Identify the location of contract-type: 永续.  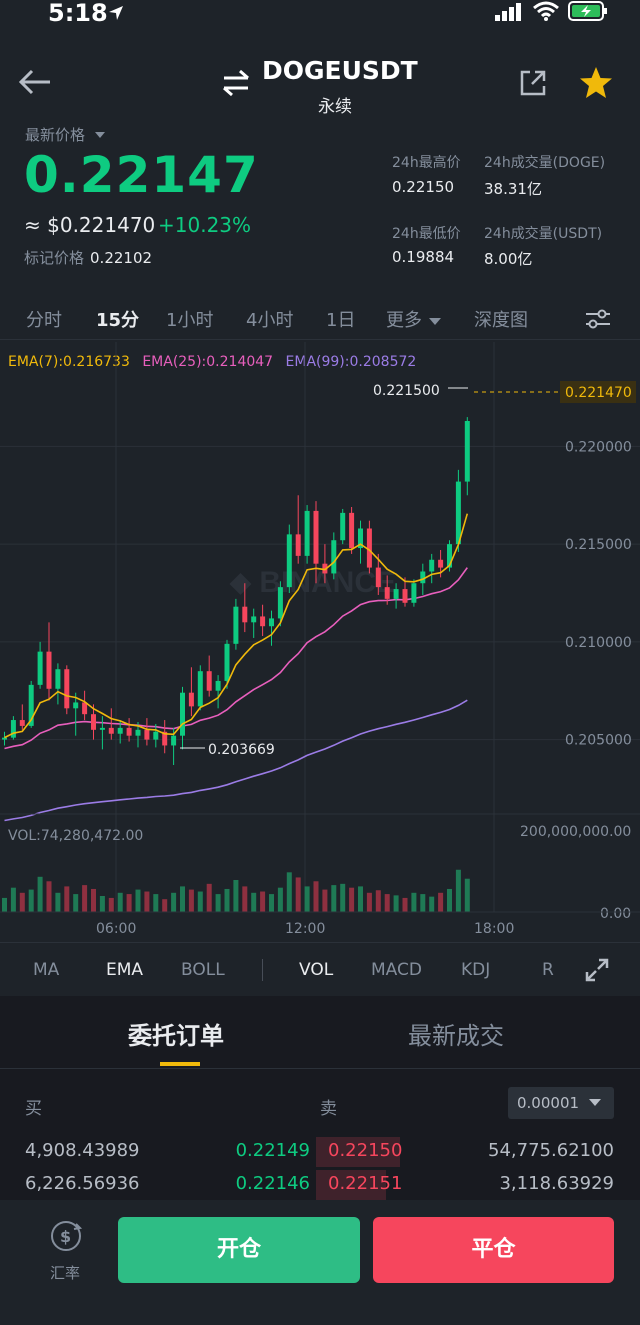
(335, 107).